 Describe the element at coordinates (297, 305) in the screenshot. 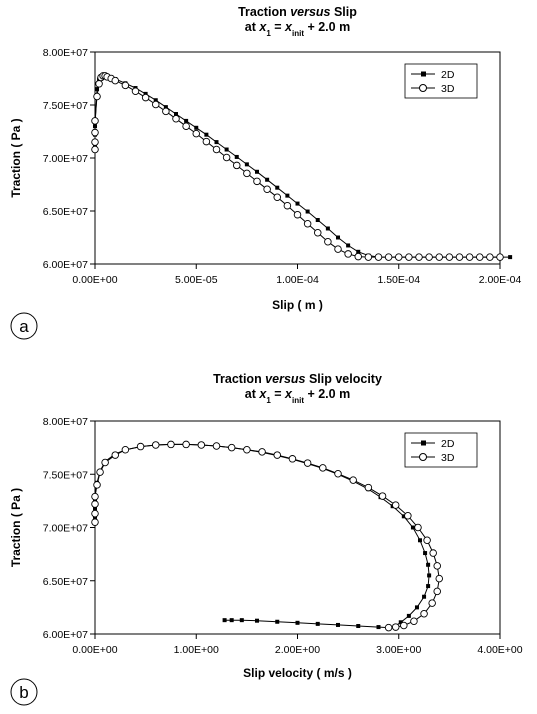

I see `x-axis-label: Slip ( m )` at that location.